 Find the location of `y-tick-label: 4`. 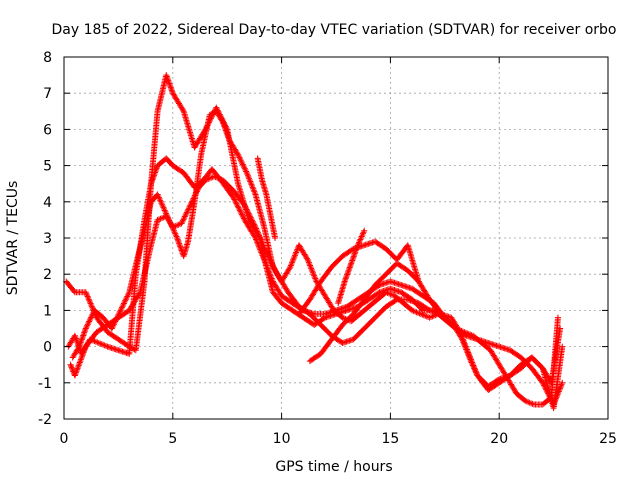

y-tick-label: 4 is located at coordinates (47, 203).